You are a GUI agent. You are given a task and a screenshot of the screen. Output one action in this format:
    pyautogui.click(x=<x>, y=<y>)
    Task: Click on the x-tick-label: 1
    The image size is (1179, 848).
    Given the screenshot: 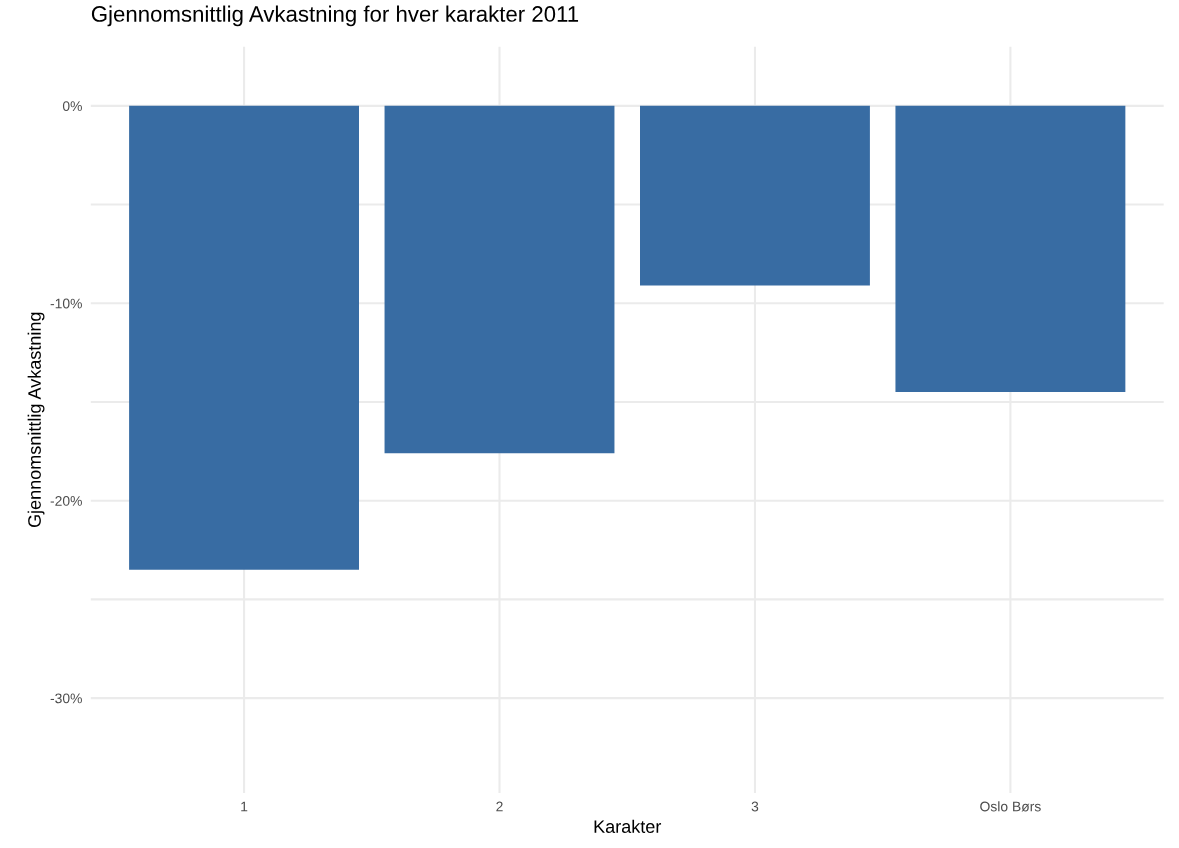 What is the action you would take?
    pyautogui.click(x=244, y=806)
    